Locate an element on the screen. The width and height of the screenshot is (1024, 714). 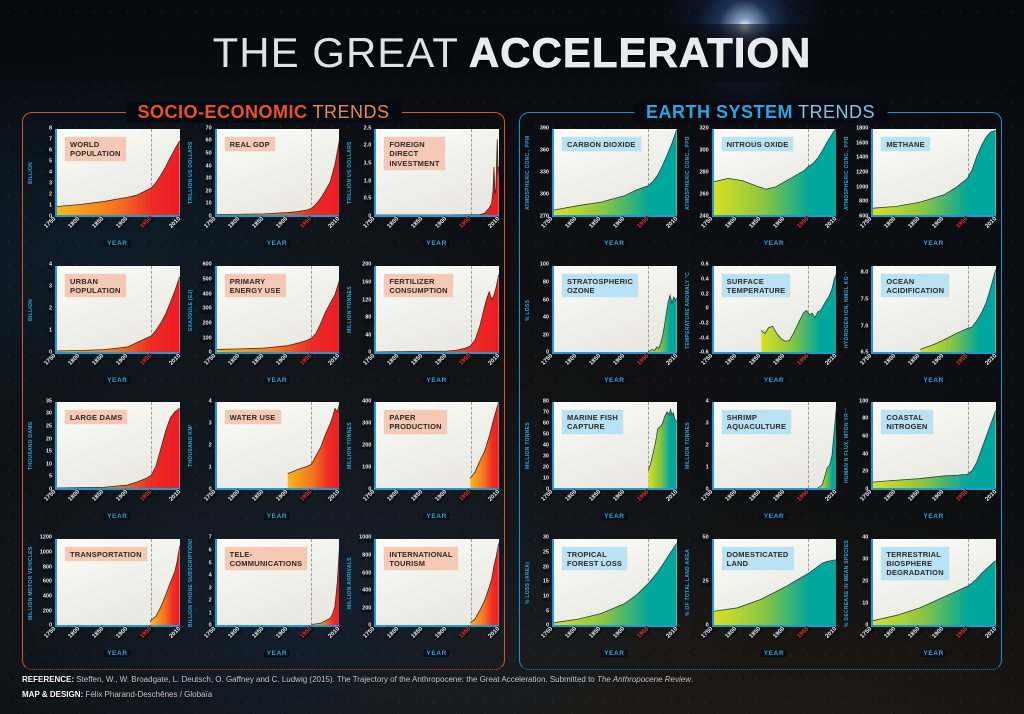
plot-area: TERRESTRIAL BIOSPHERE DEGRADATION is located at coordinates (933, 582).